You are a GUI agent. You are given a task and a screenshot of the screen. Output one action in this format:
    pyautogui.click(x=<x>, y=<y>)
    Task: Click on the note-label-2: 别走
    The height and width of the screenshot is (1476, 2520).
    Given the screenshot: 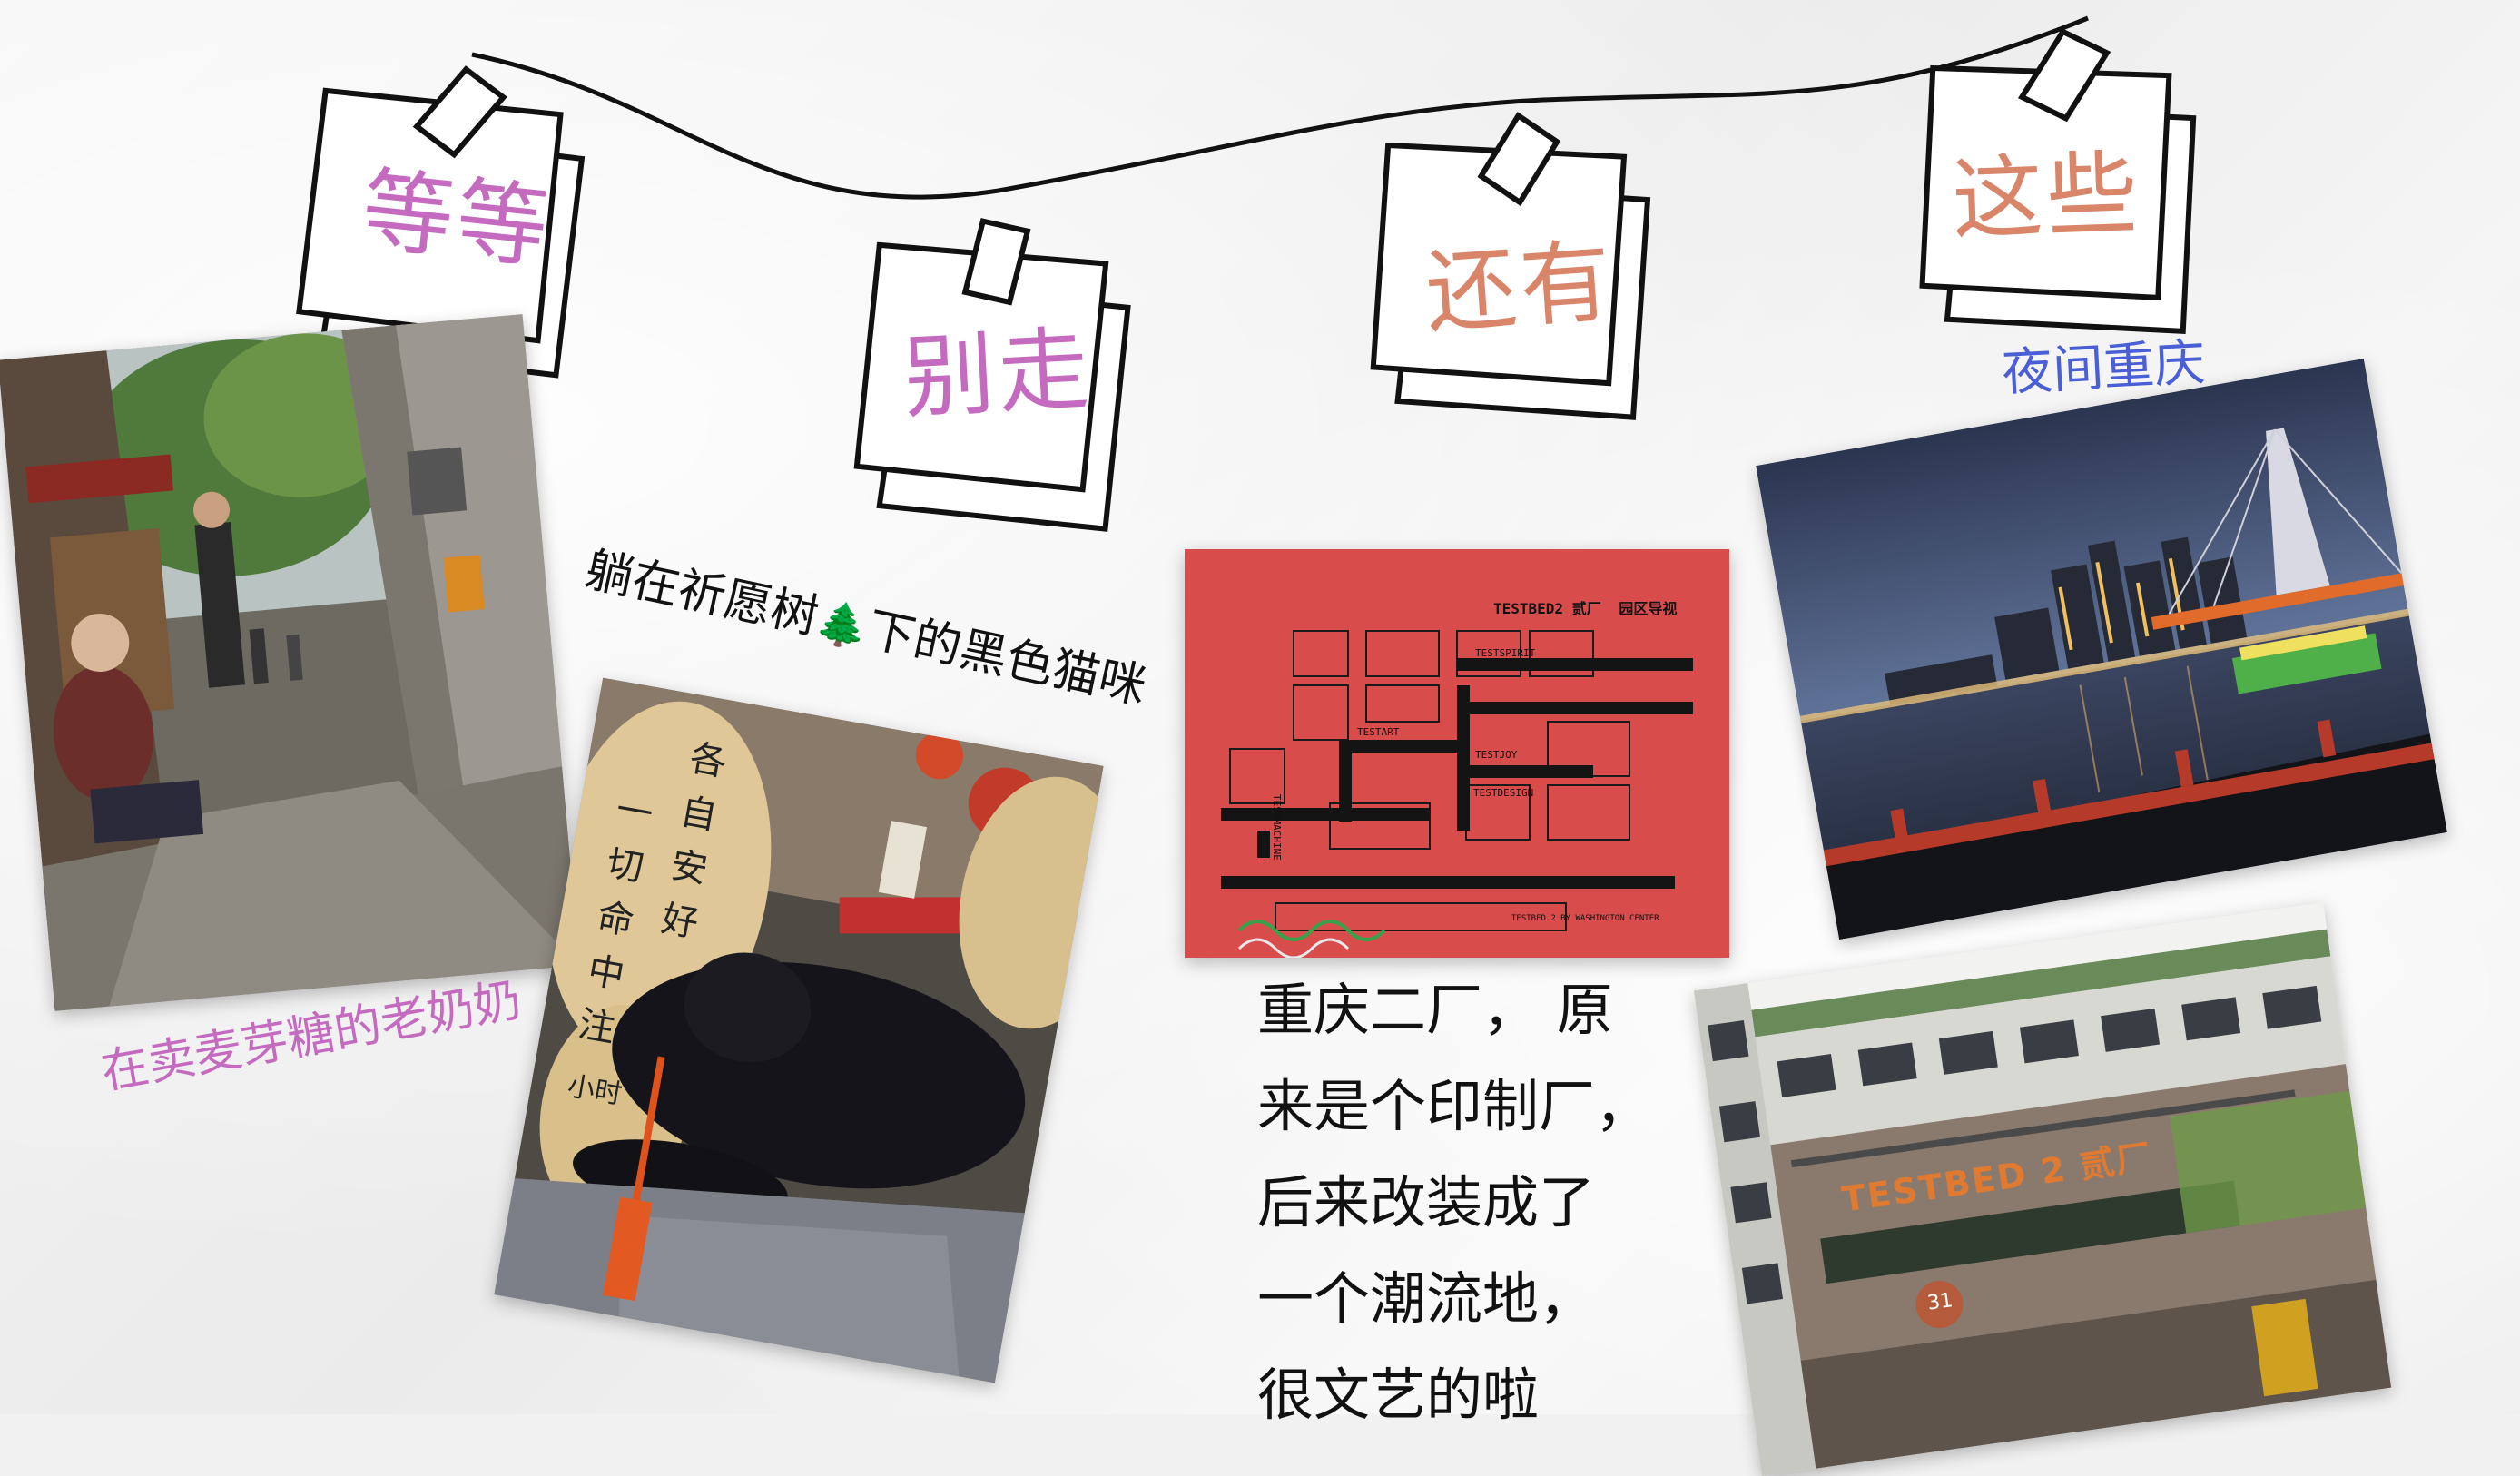 What is the action you would take?
    pyautogui.click(x=999, y=373)
    